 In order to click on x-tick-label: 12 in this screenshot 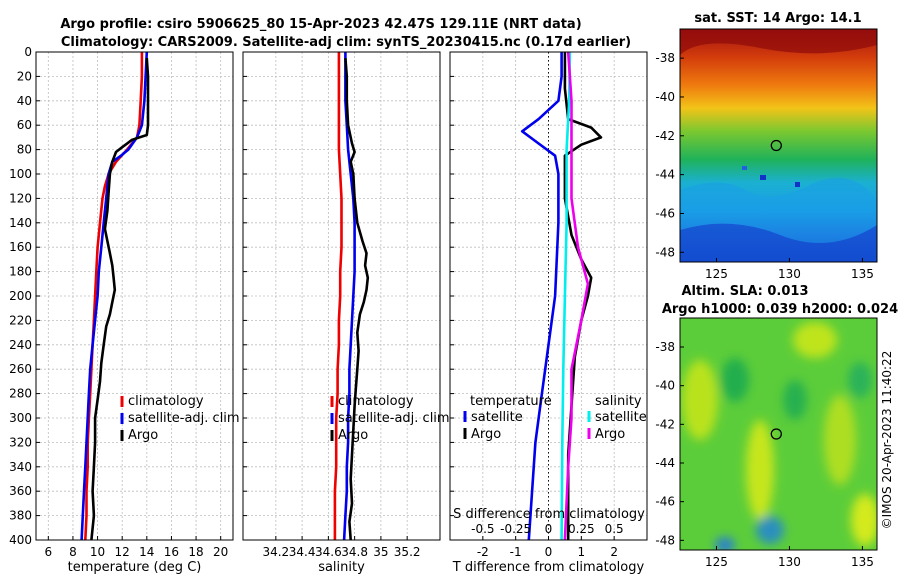, I will do `click(122, 552)`.